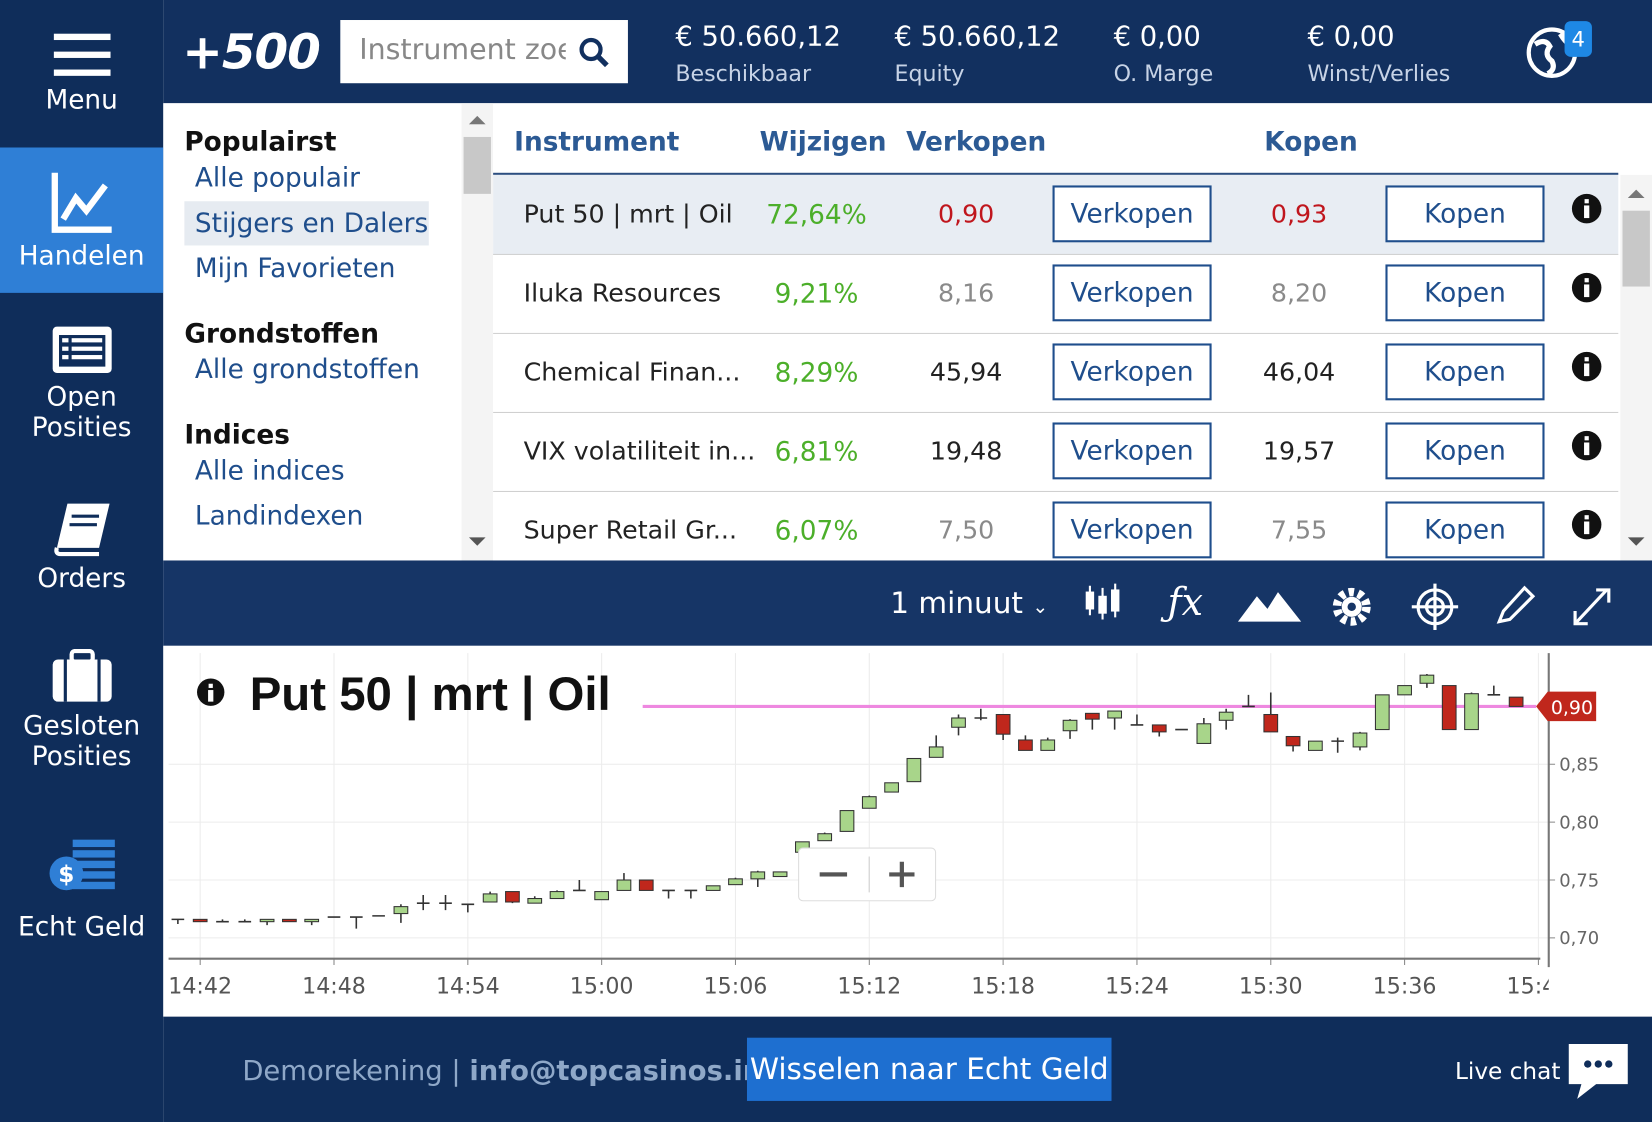 The width and height of the screenshot is (1652, 1122). Describe the element at coordinates (462, 50) in the screenshot. I see `search-placeholder: Instrument zoeken` at that location.